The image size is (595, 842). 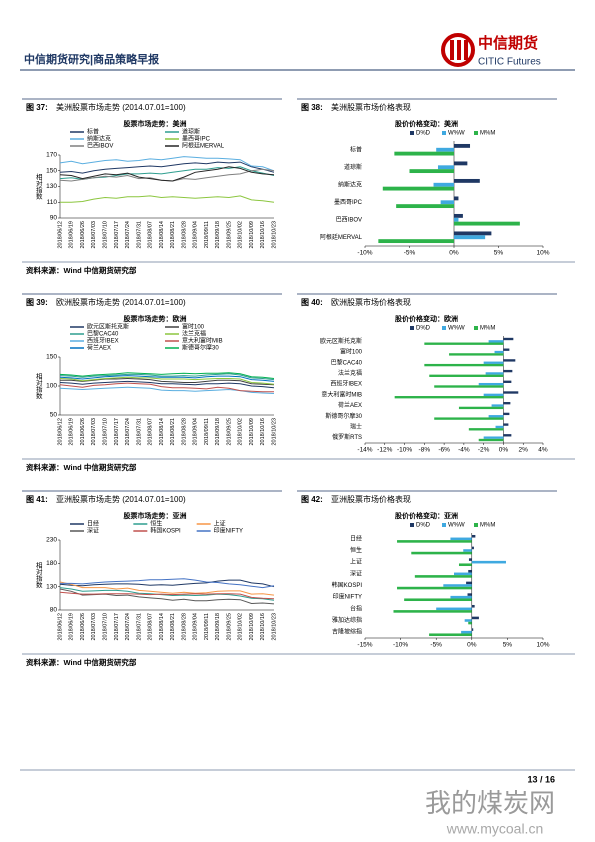 I want to click on figure-caption: 亚洲股票市场价格表现, so click(x=371, y=499).